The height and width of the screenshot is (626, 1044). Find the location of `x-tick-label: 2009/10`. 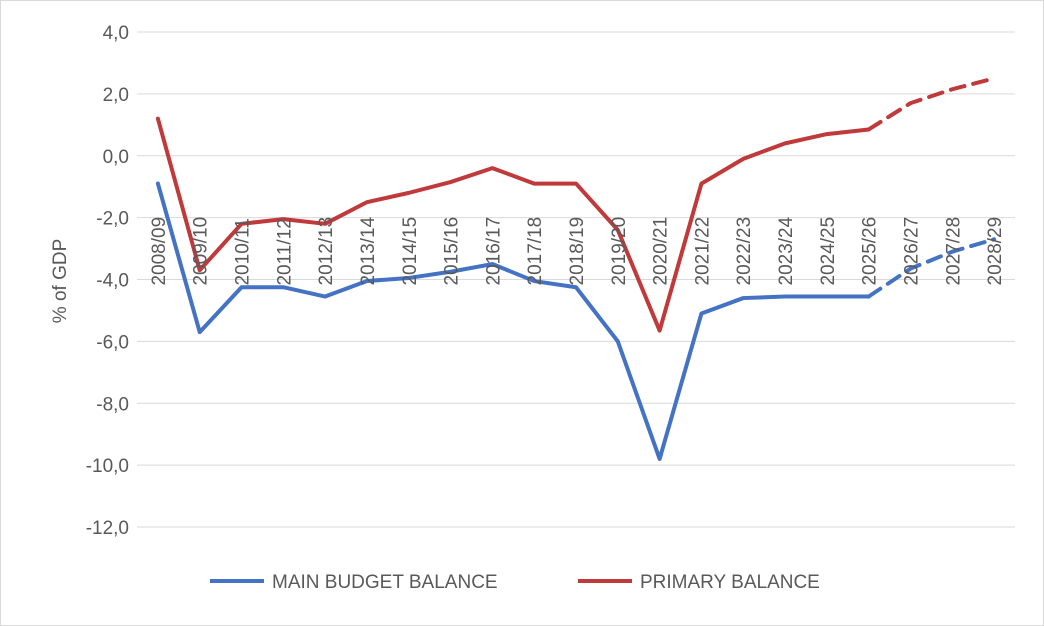

x-tick-label: 2009/10 is located at coordinates (201, 251).